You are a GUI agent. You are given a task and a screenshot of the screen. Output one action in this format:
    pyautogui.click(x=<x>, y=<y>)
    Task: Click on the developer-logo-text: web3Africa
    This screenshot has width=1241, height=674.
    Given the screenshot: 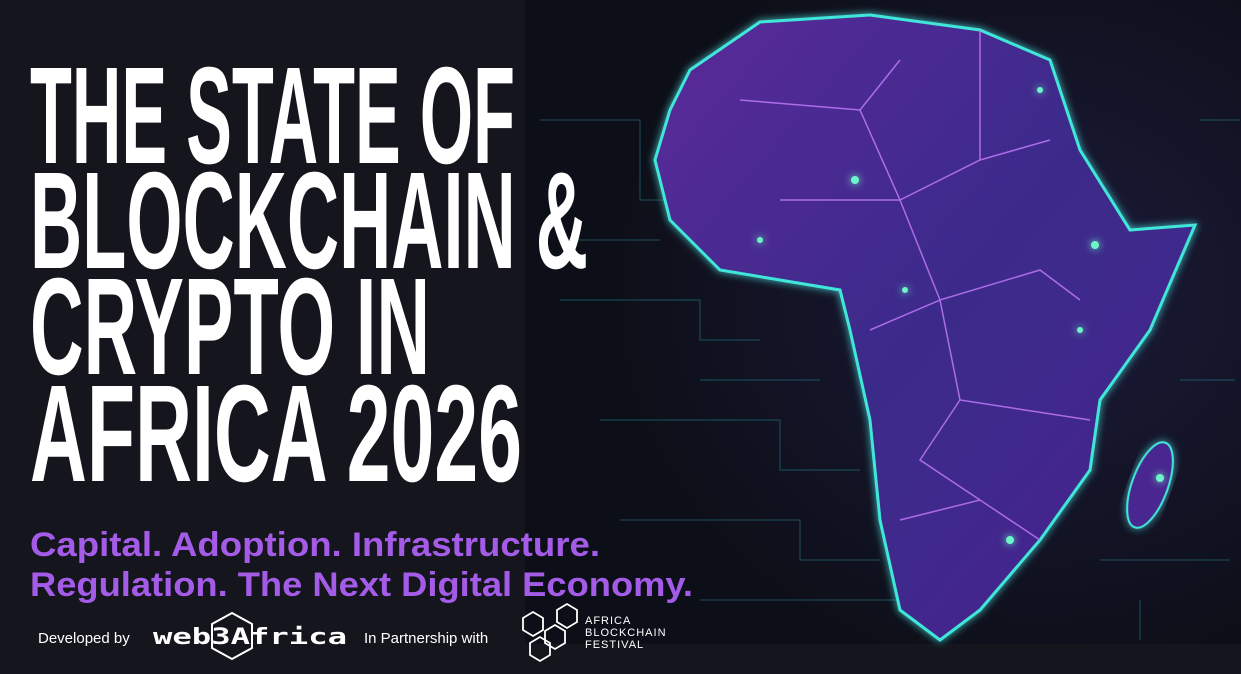 What is the action you would take?
    pyautogui.click(x=250, y=637)
    